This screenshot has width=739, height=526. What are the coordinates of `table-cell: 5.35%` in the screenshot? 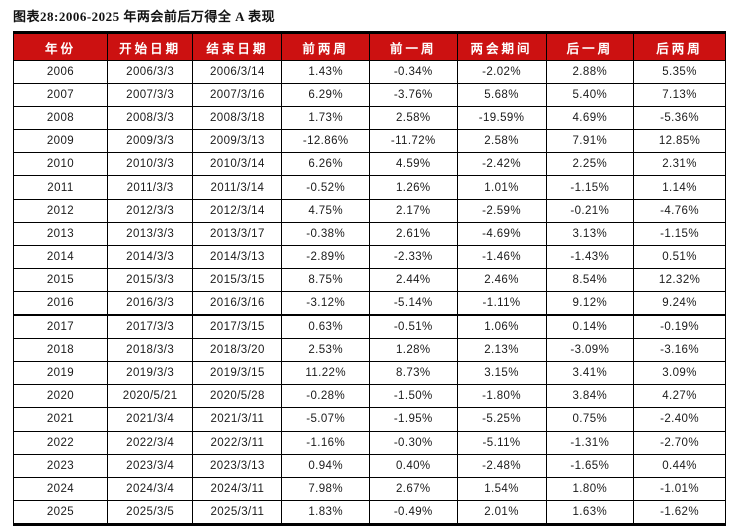 It's located at (679, 72).